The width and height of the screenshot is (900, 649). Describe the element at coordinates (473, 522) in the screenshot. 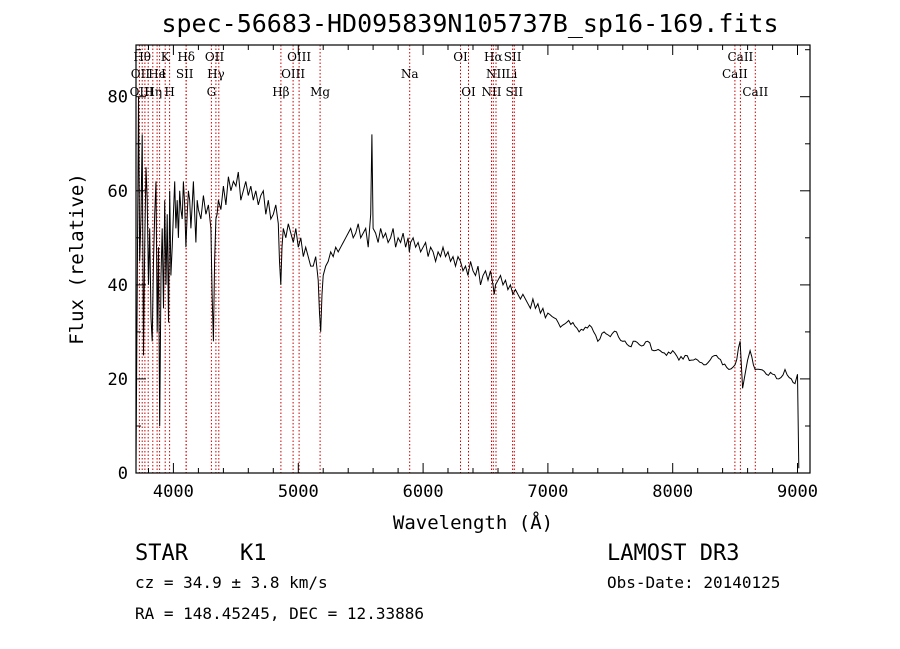

I see `x-axis-label: Wavelength (Å)` at that location.